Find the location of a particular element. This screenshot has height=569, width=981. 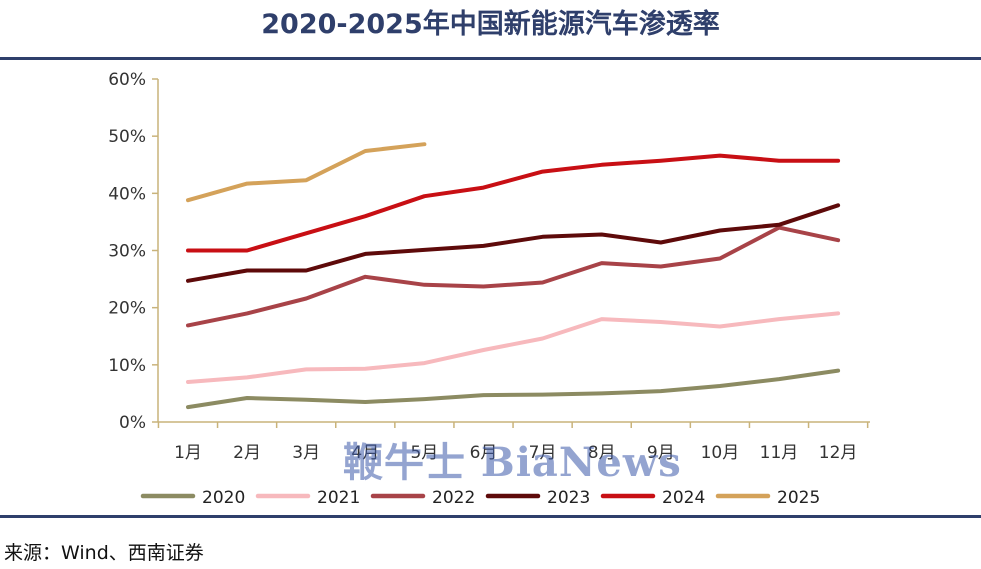

series-line-2024 is located at coordinates (513, 203).